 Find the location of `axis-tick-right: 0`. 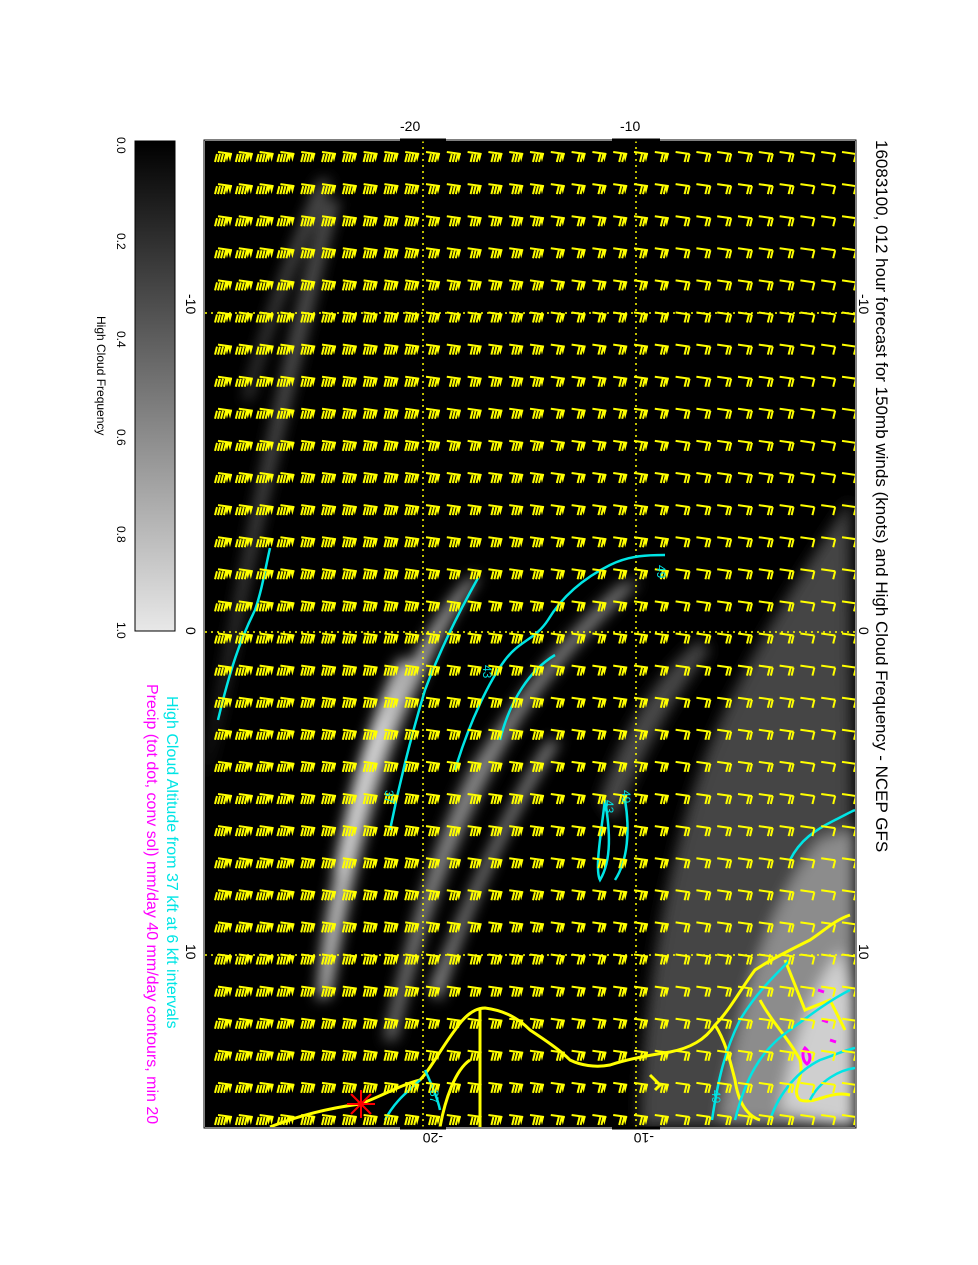

axis-tick-right: 0 is located at coordinates (864, 631).